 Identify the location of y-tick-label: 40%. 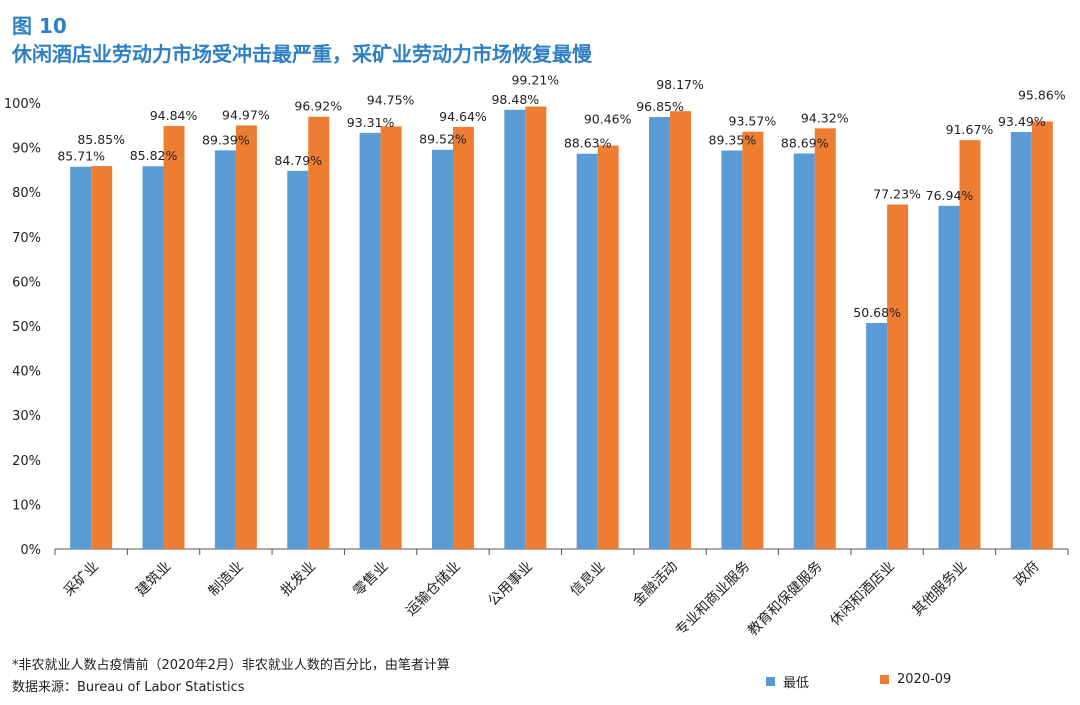
(26, 372).